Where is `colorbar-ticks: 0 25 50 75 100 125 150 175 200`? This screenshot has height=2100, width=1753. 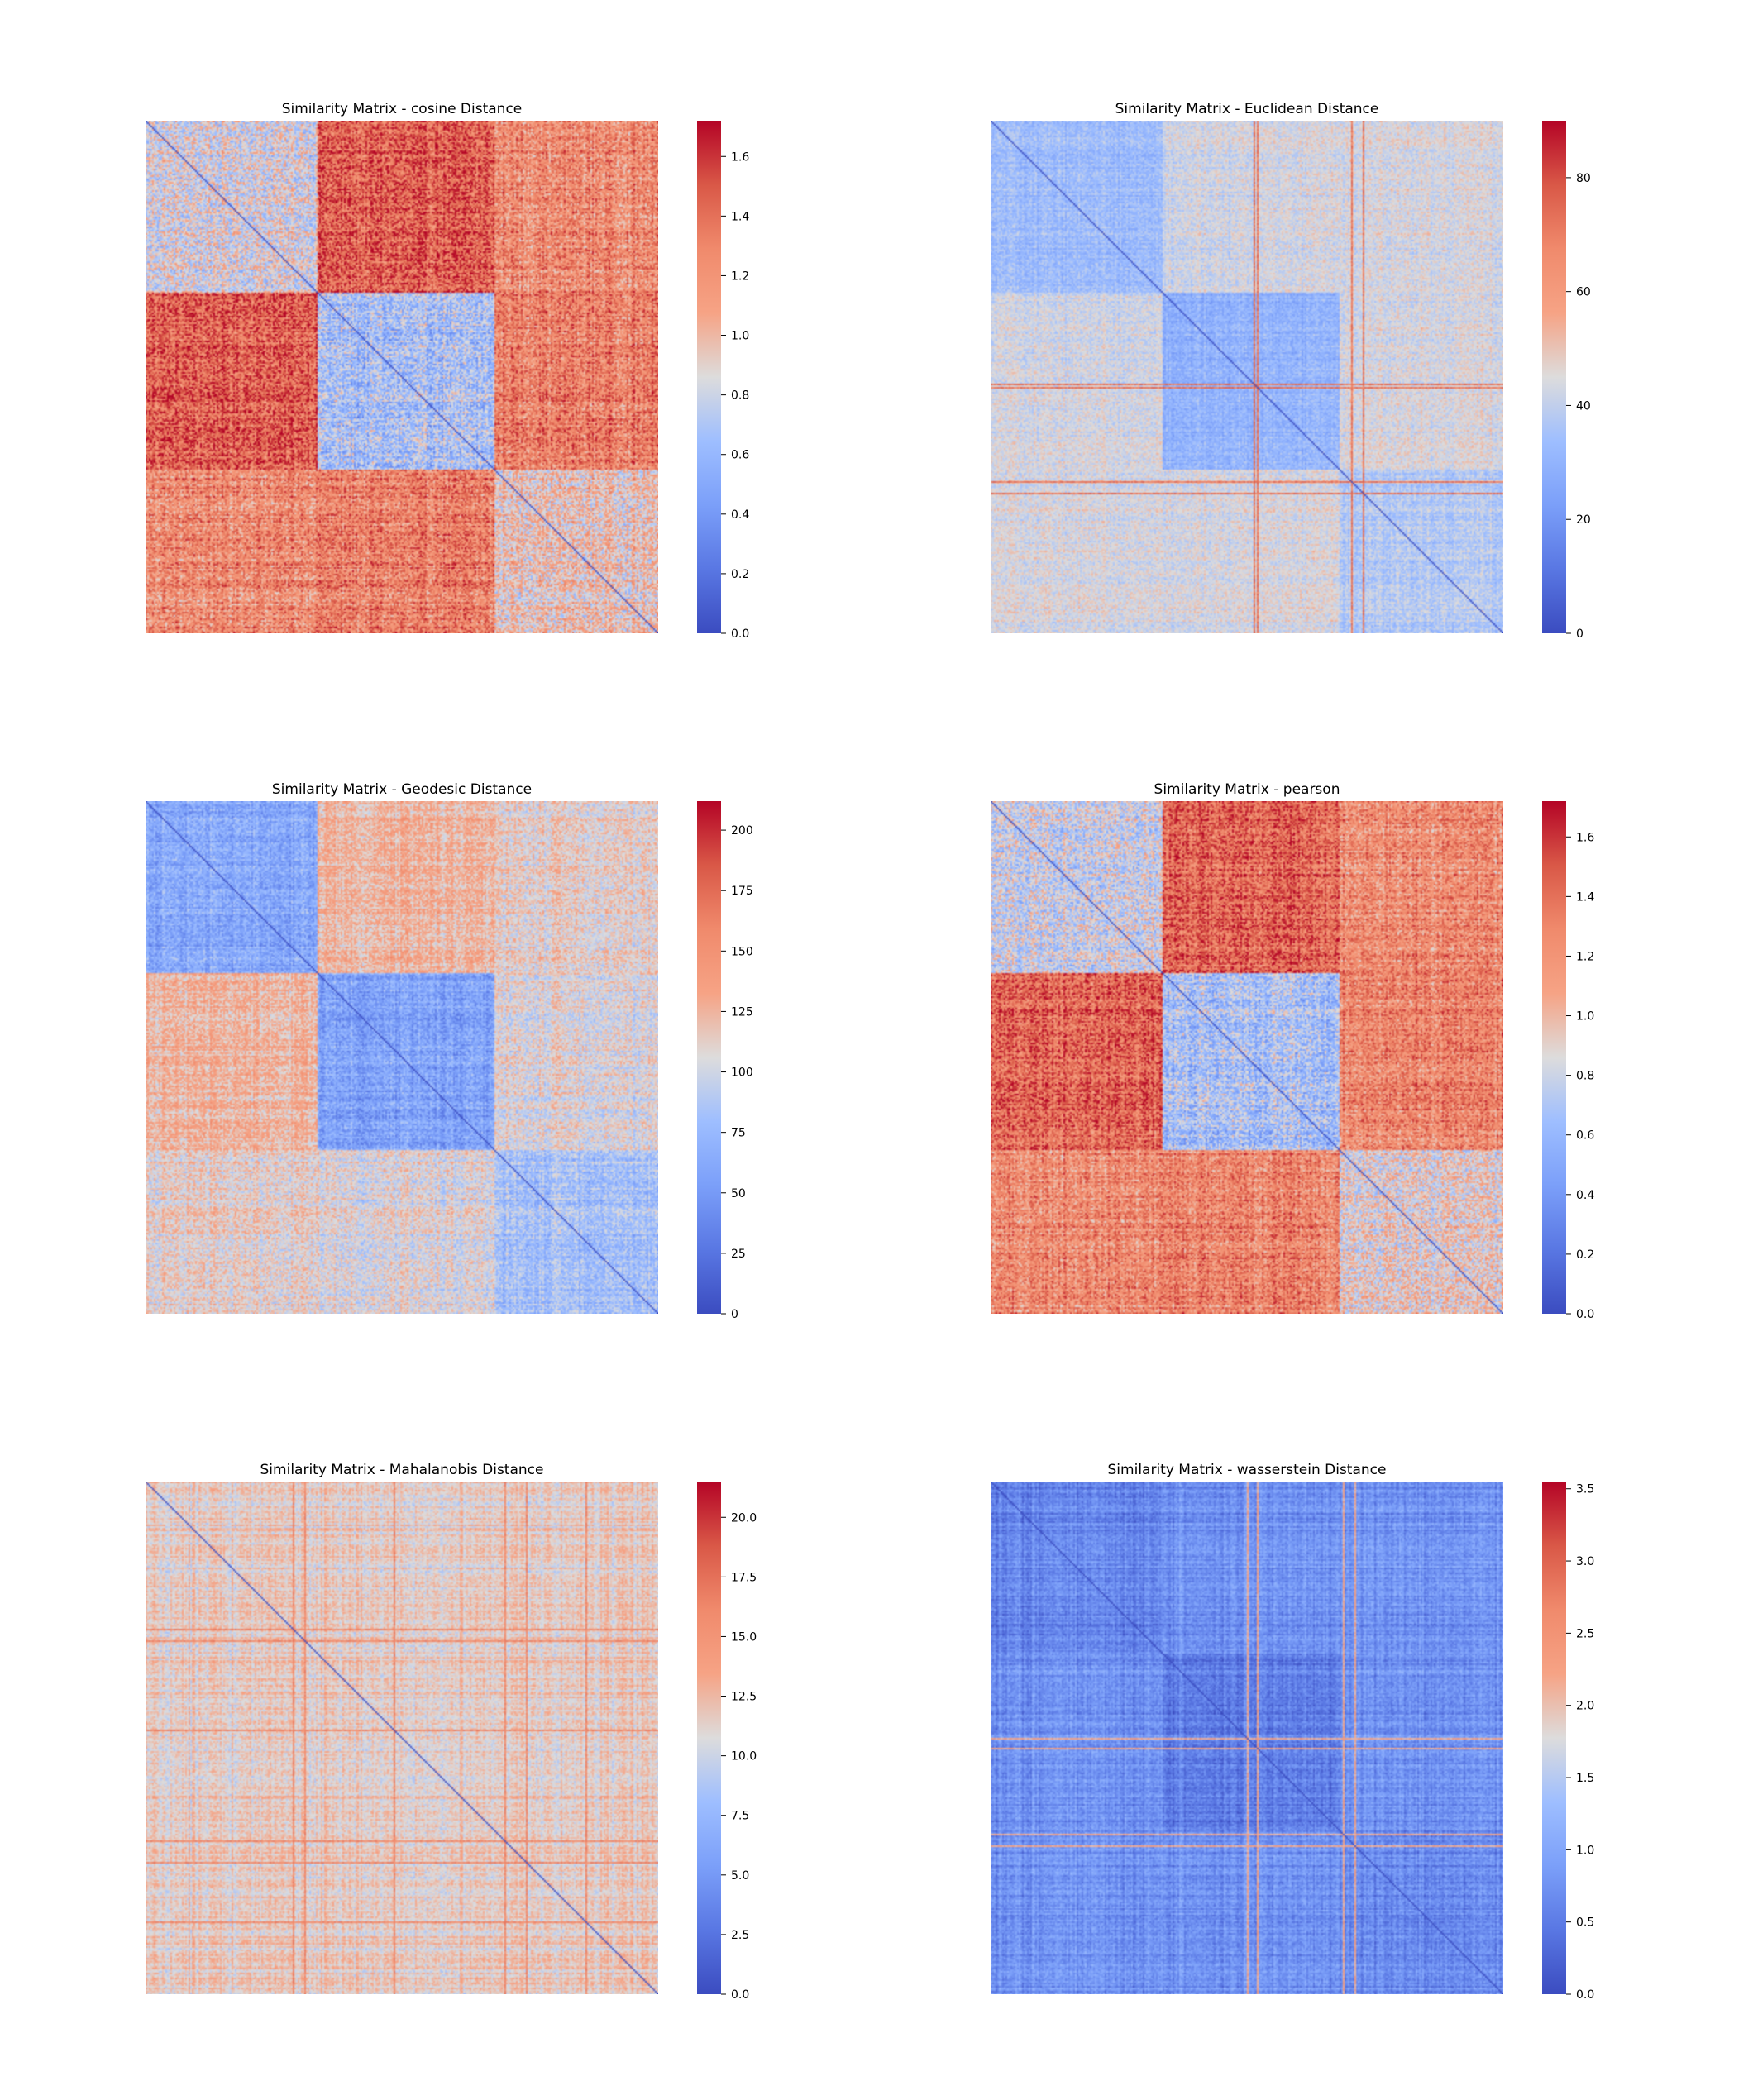
colorbar-ticks: 0 25 50 75 100 125 150 175 200 is located at coordinates (737, 1072).